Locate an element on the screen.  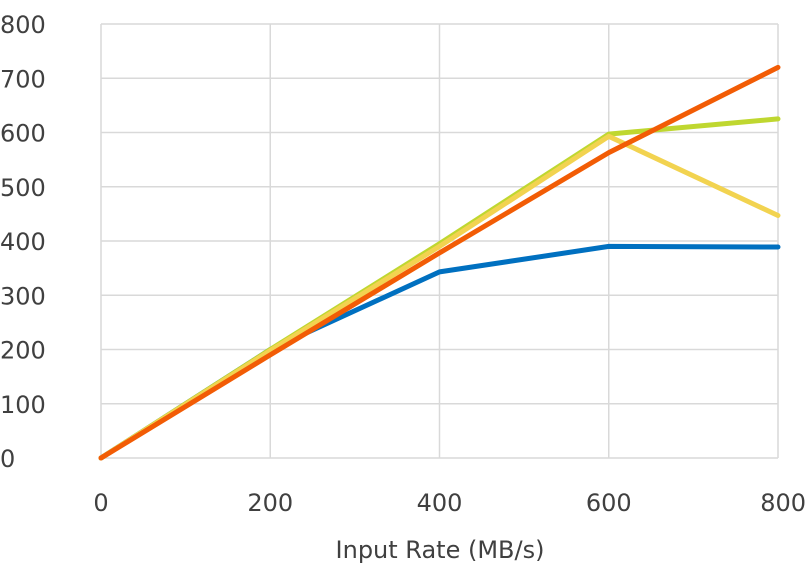
y-tick-label: 600 is located at coordinates (23, 134).